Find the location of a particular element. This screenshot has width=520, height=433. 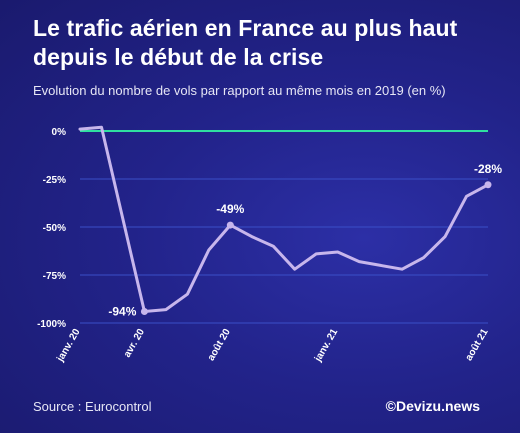

x-tick-label: août 20 is located at coordinates (219, 345).